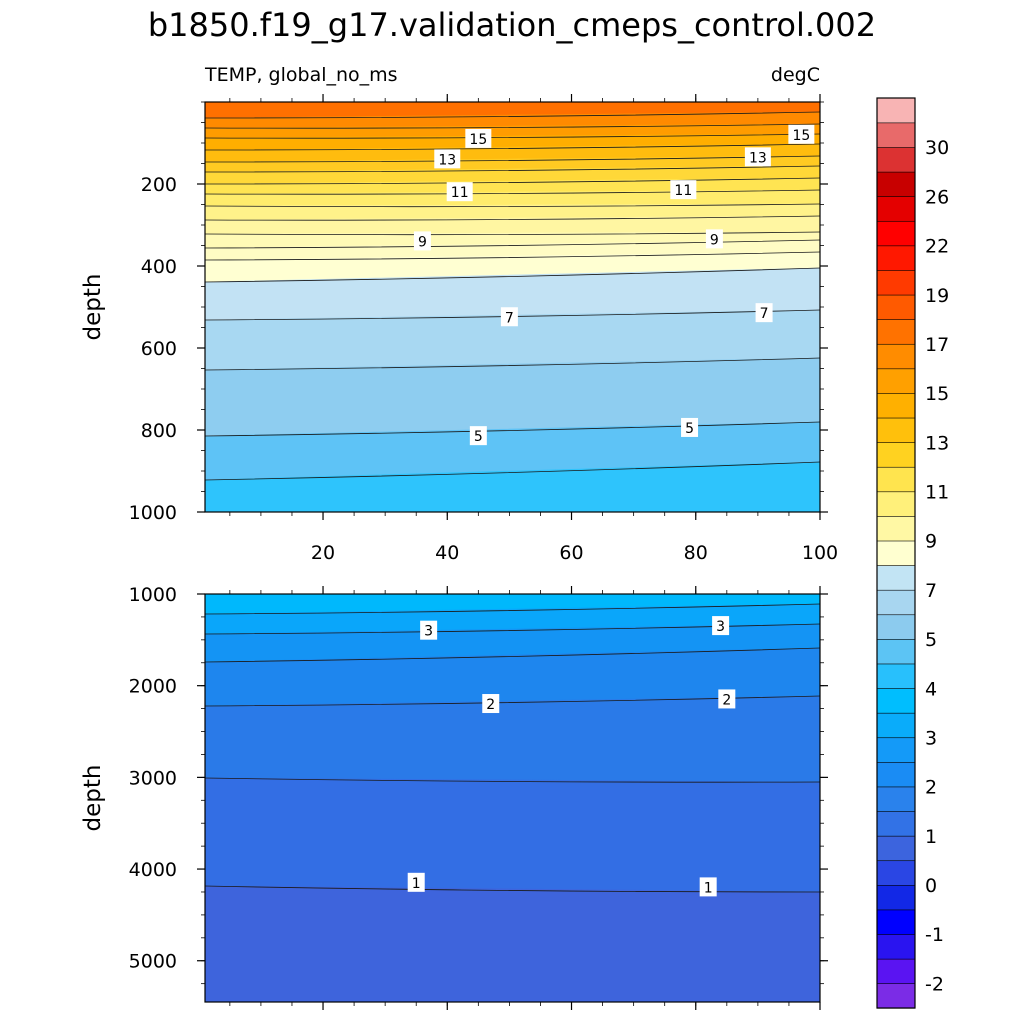 This screenshot has width=1024, height=1024. Describe the element at coordinates (153, 778) in the screenshot. I see `y-tick-label: 3000` at that location.